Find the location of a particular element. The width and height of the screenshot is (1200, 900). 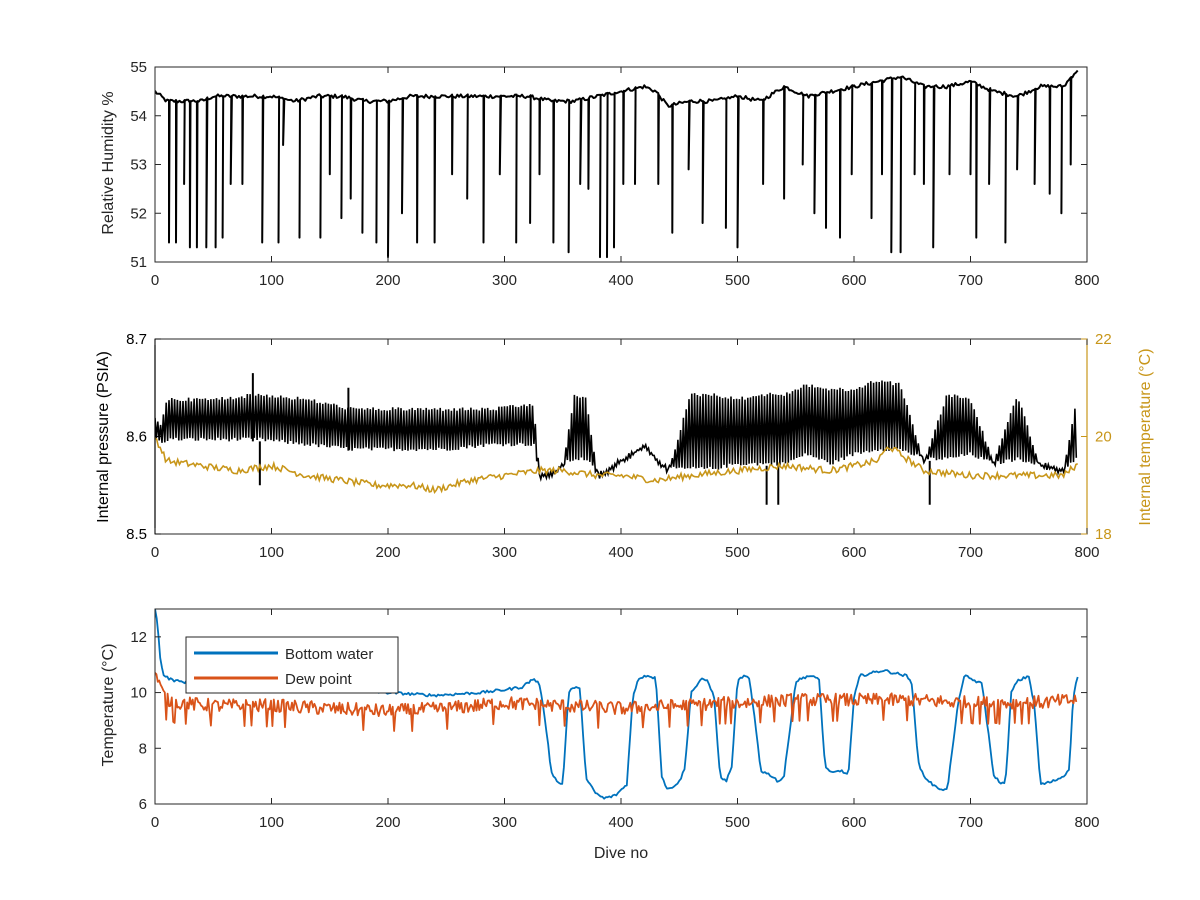

y-right-tick-label: 18 is located at coordinates (1103, 534).